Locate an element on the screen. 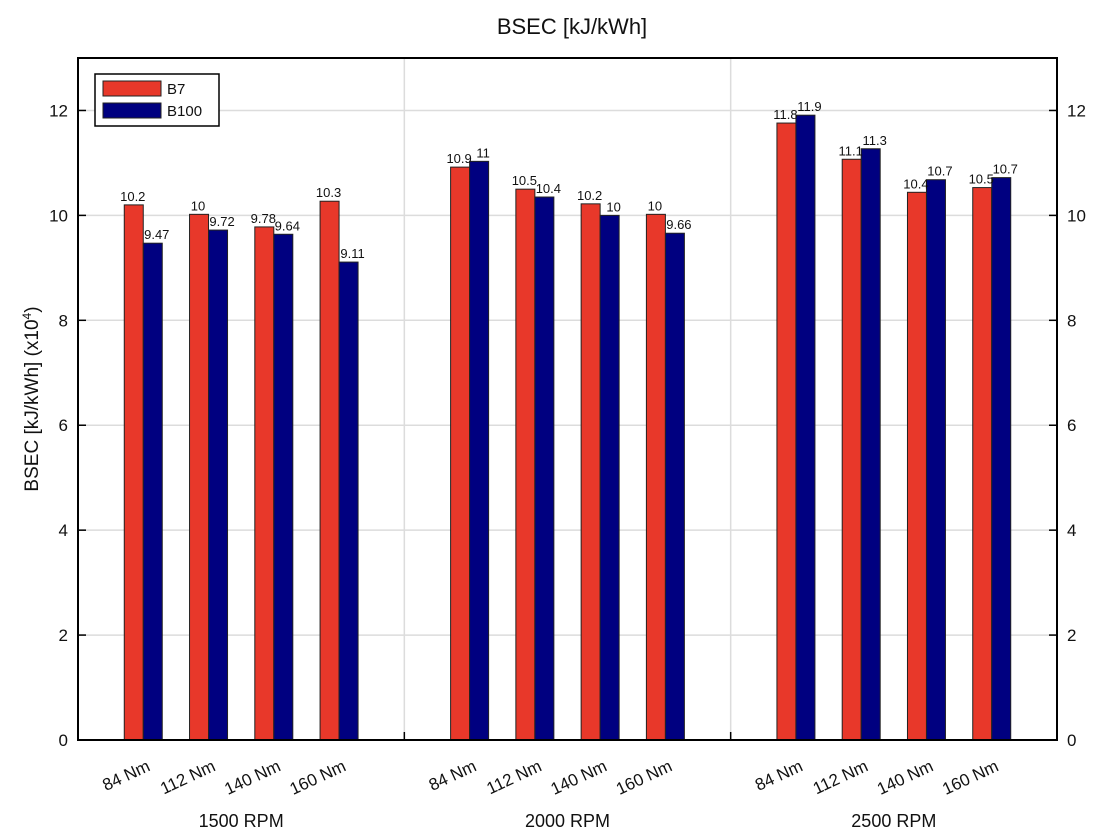  data-label-b100-6: 10 is located at coordinates (613, 206).